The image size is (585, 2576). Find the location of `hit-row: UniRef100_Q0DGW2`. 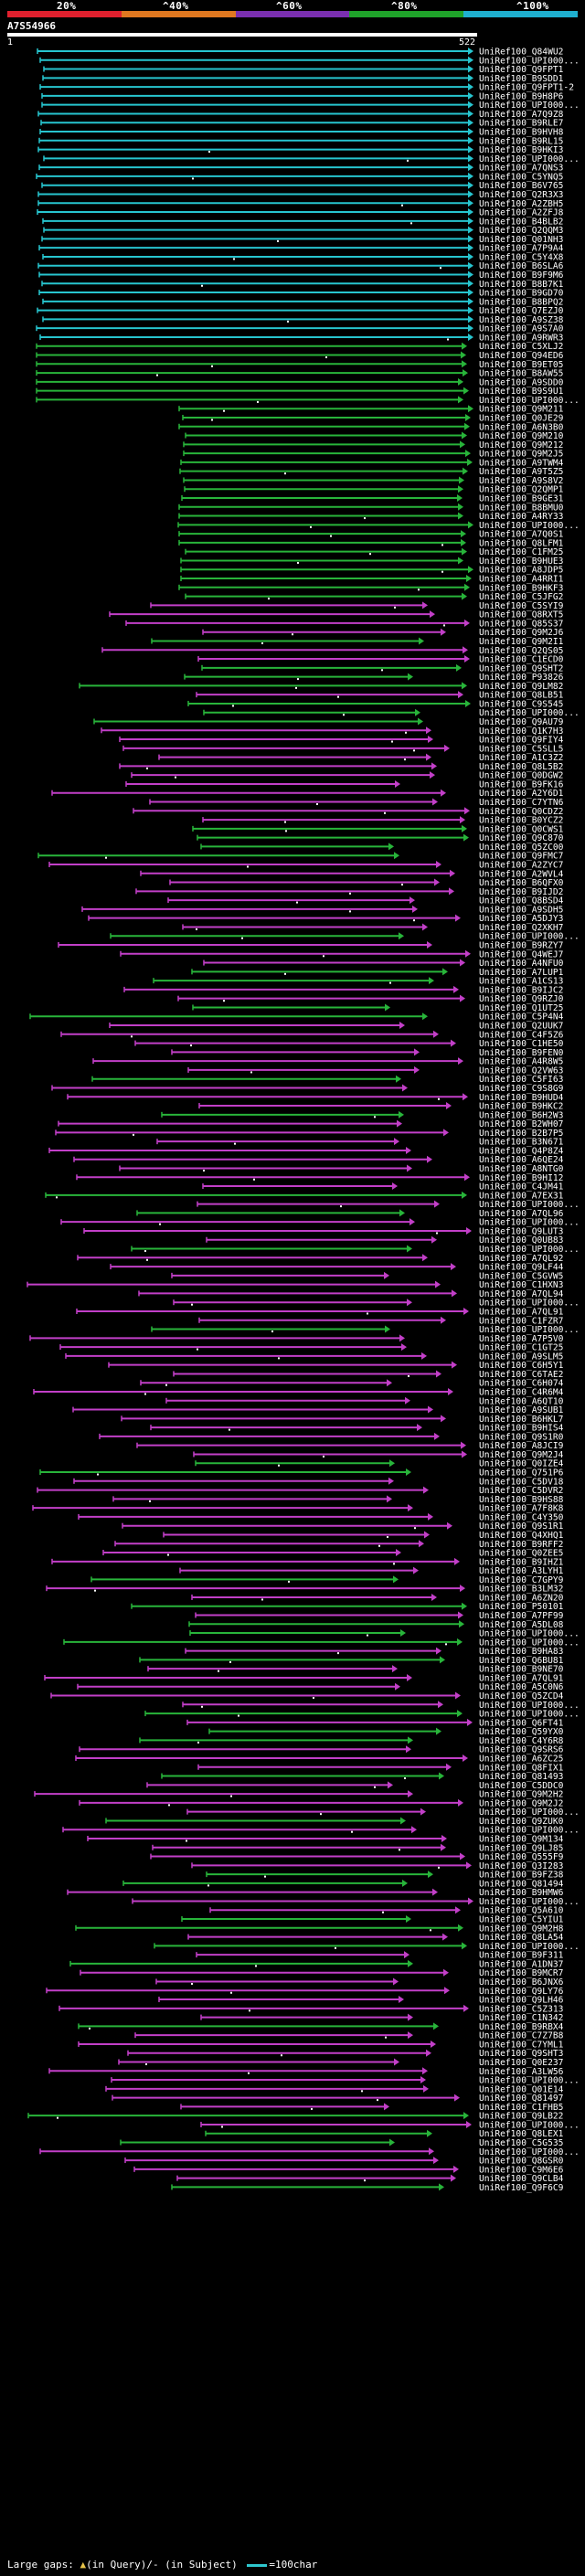

hit-row: UniRef100_Q0DGW2 is located at coordinates (347, 776).